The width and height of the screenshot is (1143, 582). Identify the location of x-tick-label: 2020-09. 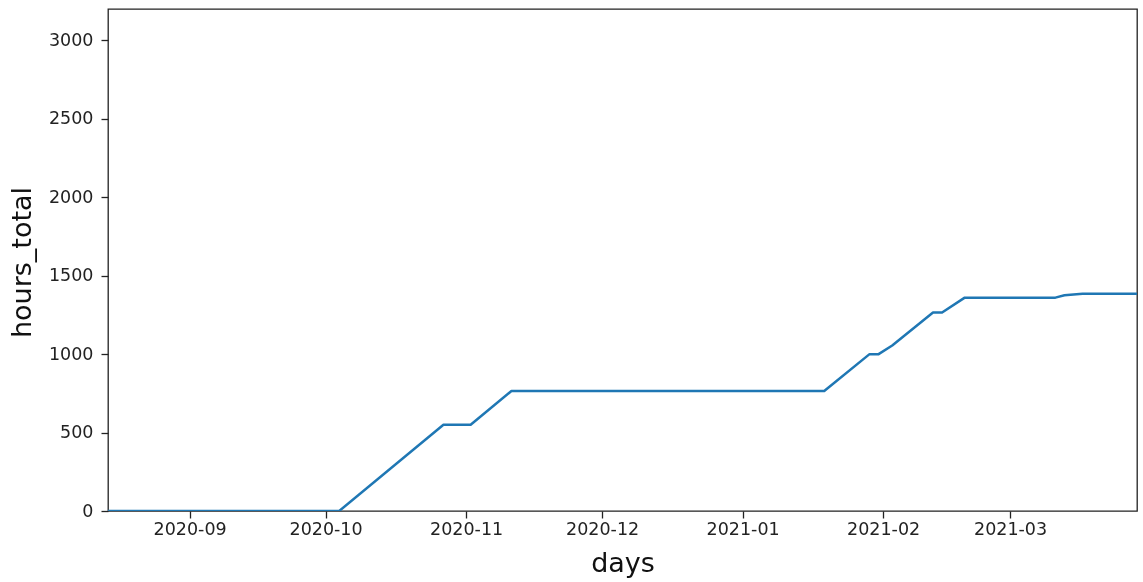
(190, 528).